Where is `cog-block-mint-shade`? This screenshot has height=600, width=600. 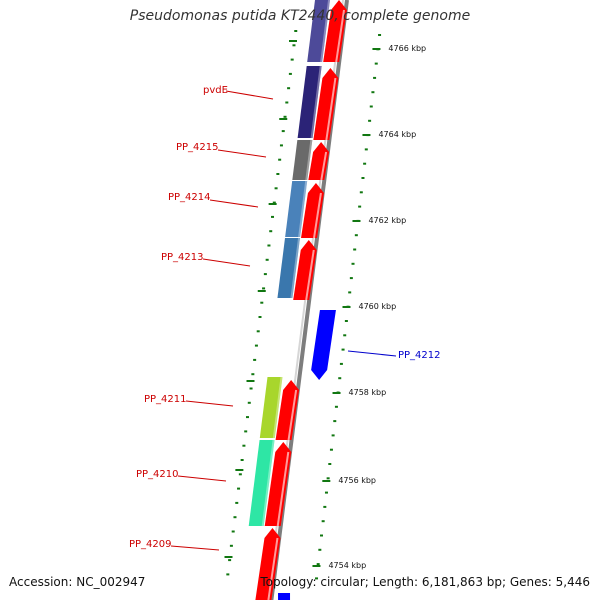
cog-block-mint-shade is located at coordinates (268, 483).